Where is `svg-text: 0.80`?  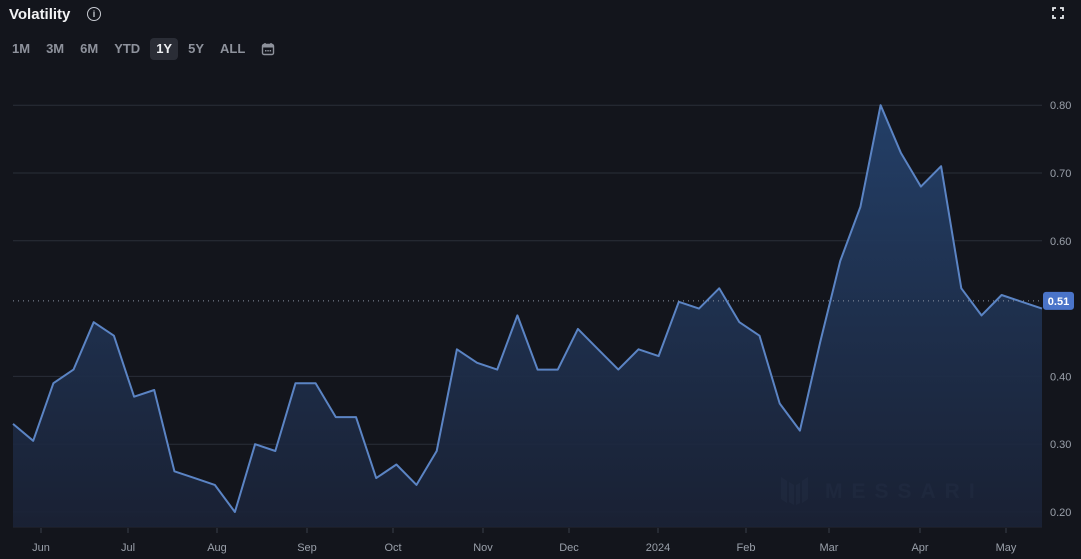
svg-text: 0.80 is located at coordinates (1060, 106).